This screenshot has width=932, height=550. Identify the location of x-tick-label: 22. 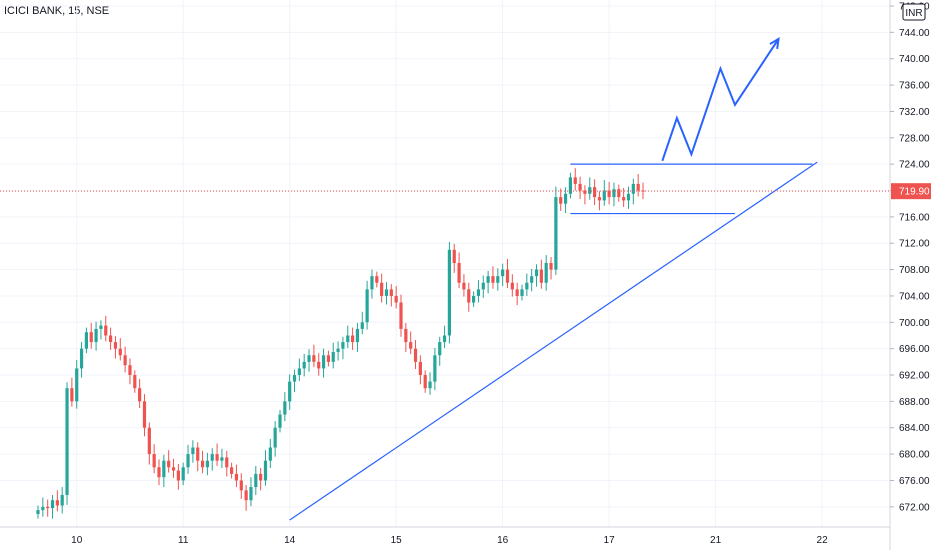
(823, 540).